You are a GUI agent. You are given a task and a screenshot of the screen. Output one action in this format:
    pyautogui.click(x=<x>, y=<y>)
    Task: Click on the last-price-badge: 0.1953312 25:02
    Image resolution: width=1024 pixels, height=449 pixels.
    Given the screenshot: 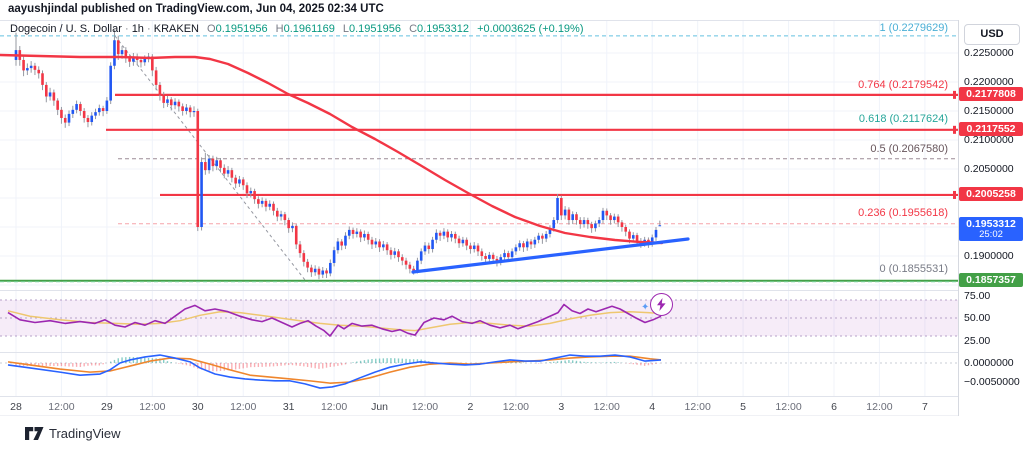 What is the action you would take?
    pyautogui.click(x=991, y=229)
    